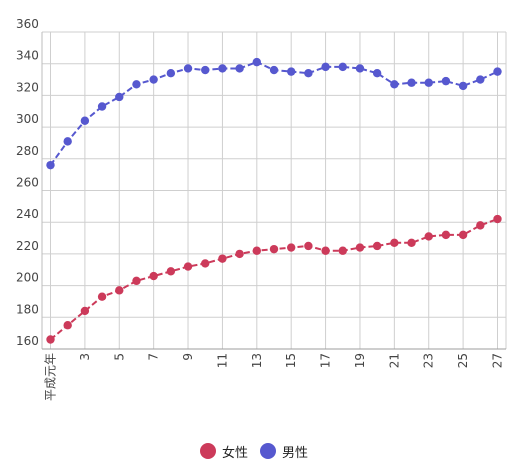 The width and height of the screenshot is (526, 465). I want to click on x-tick-label: 25, so click(463, 360).